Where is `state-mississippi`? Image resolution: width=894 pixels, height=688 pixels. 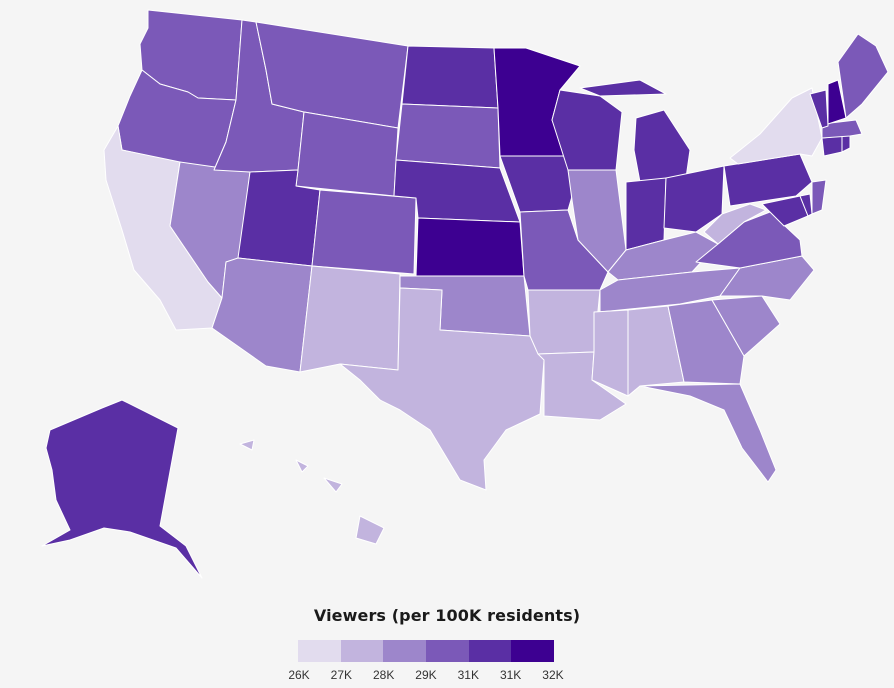
state-mississippi is located at coordinates (610, 353).